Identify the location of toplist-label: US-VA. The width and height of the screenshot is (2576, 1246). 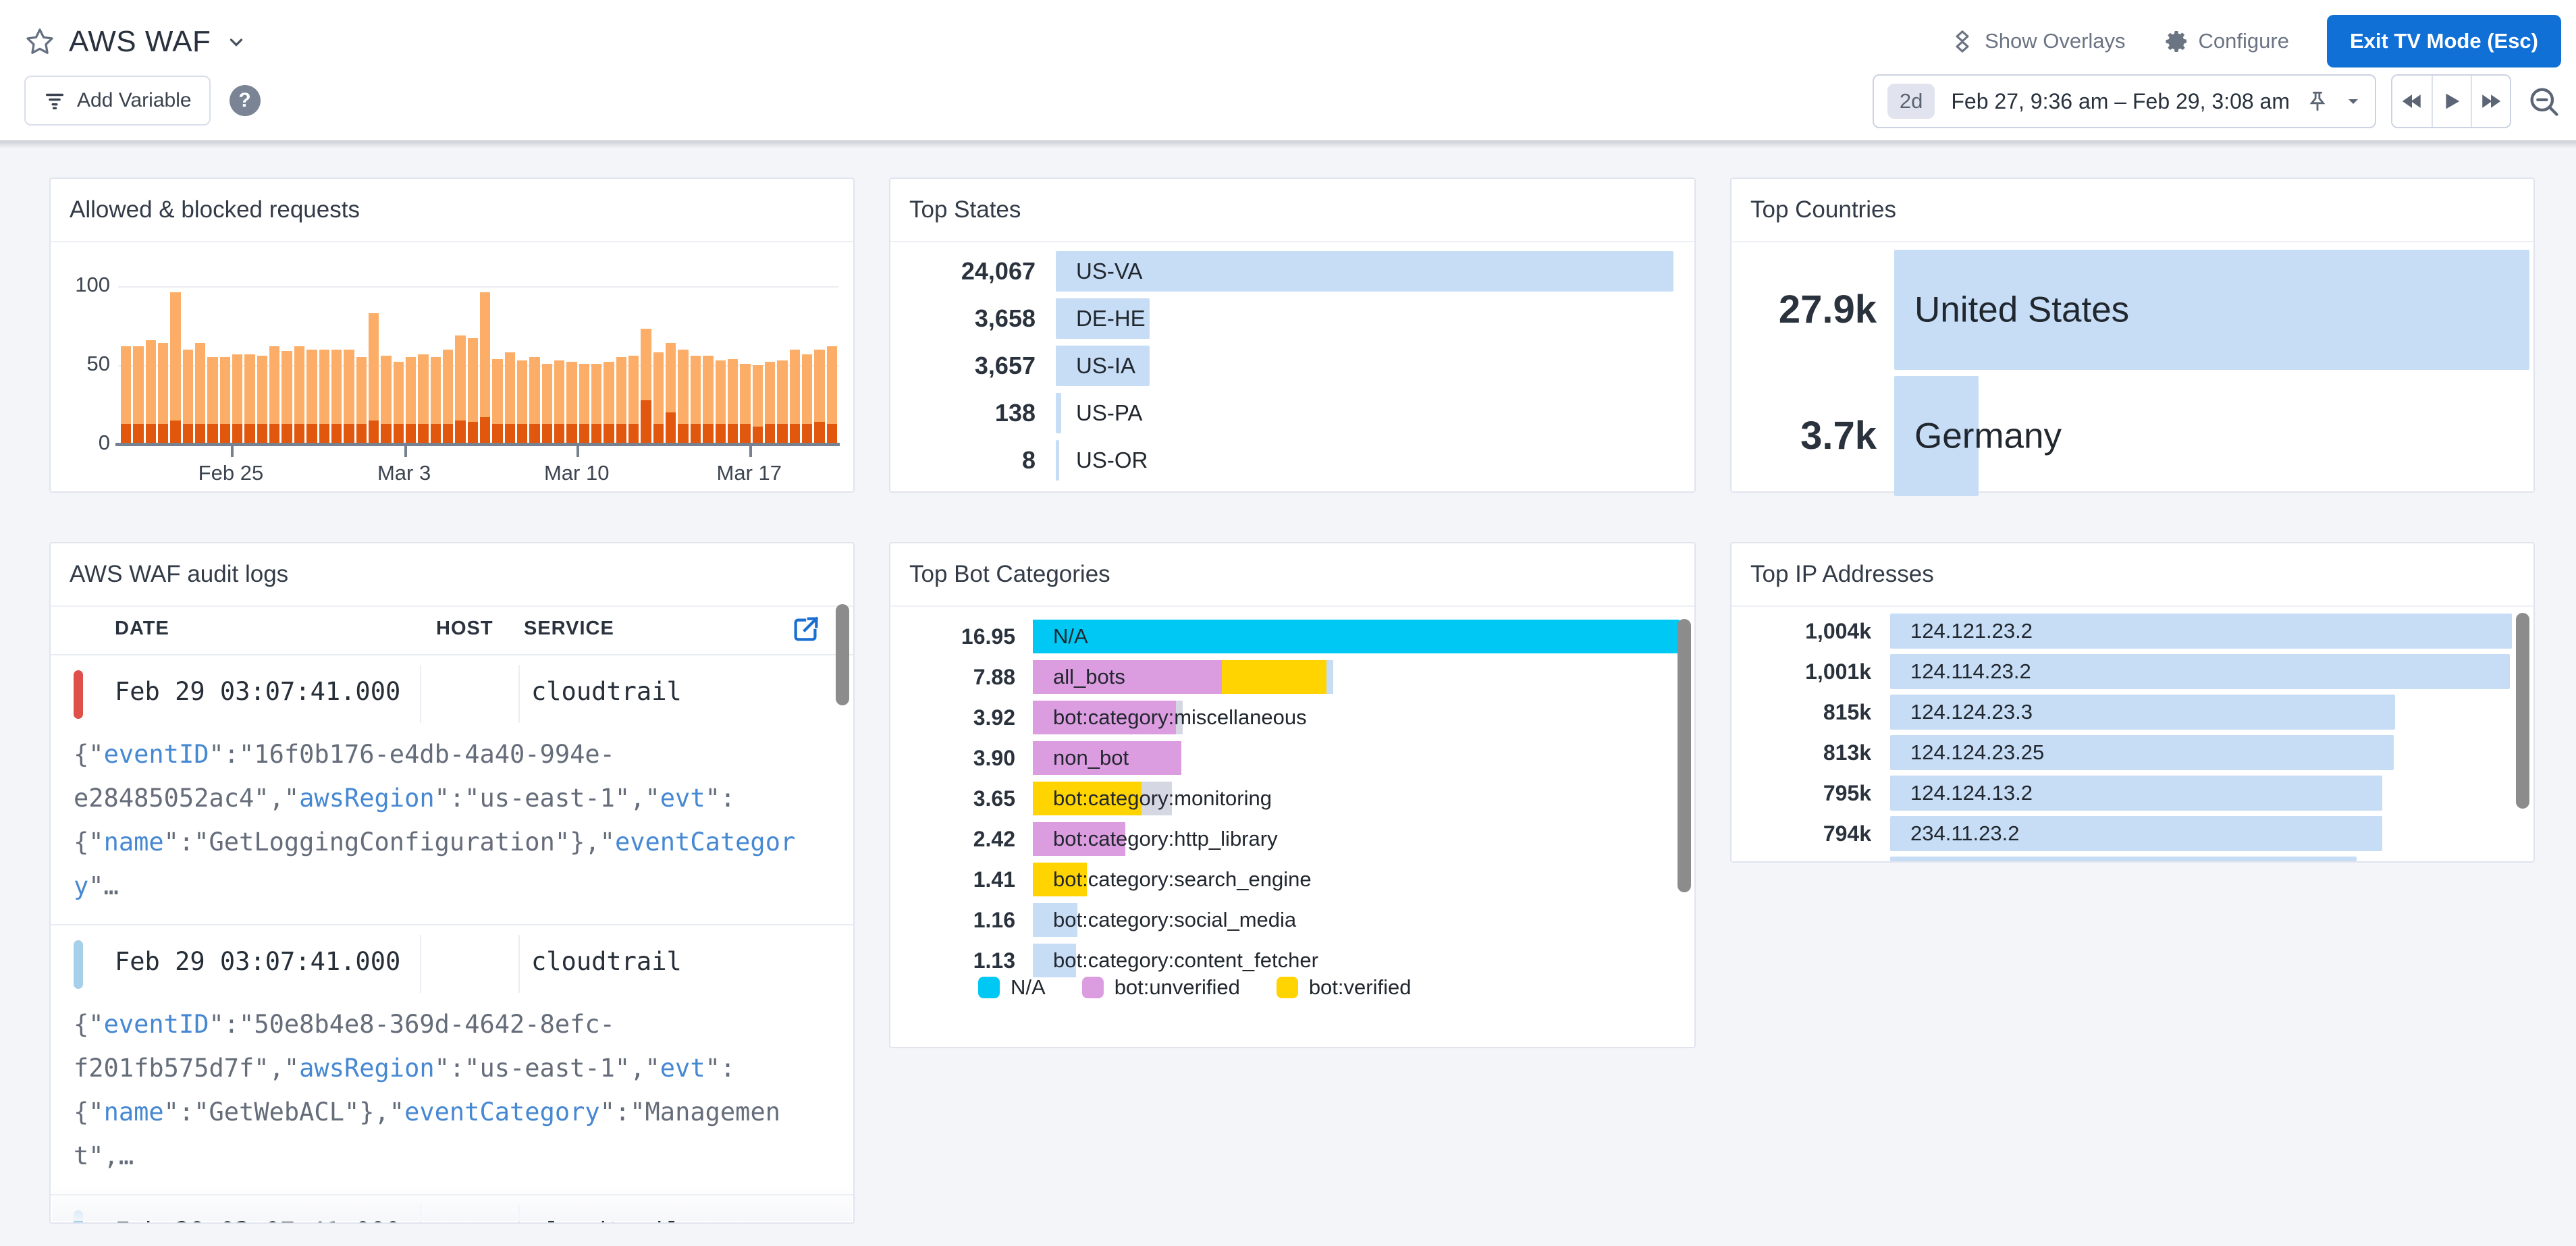
(1109, 271).